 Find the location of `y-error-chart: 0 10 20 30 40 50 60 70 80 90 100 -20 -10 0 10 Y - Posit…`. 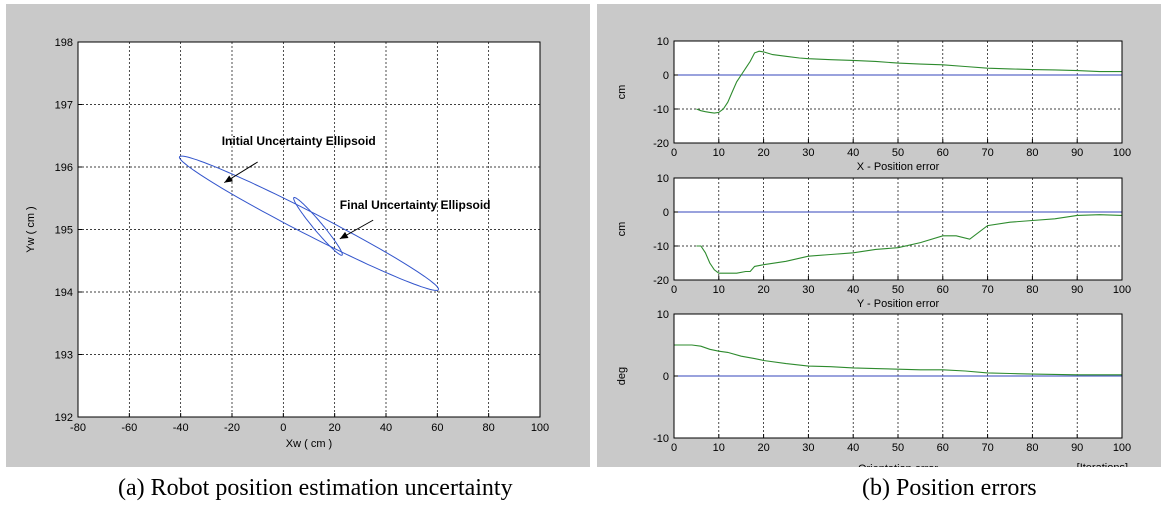

y-error-chart: 0 10 20 30 40 50 60 70 80 90 100 -20 -10 0 10 Y - Posit… is located at coordinates (873, 241).